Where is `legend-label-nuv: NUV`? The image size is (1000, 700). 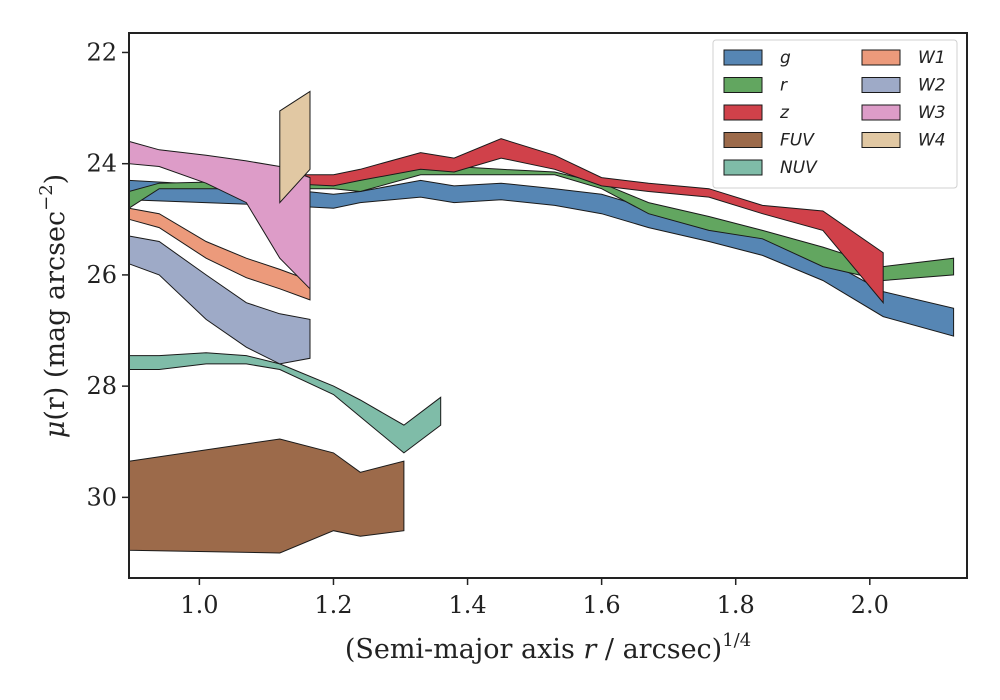 legend-label-nuv: NUV is located at coordinates (799, 168).